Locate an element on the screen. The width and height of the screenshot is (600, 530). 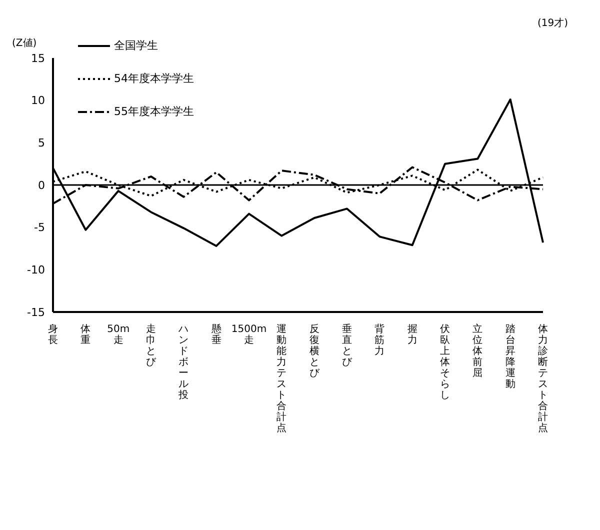
x-tick-label: 50m走 is located at coordinates (118, 335).